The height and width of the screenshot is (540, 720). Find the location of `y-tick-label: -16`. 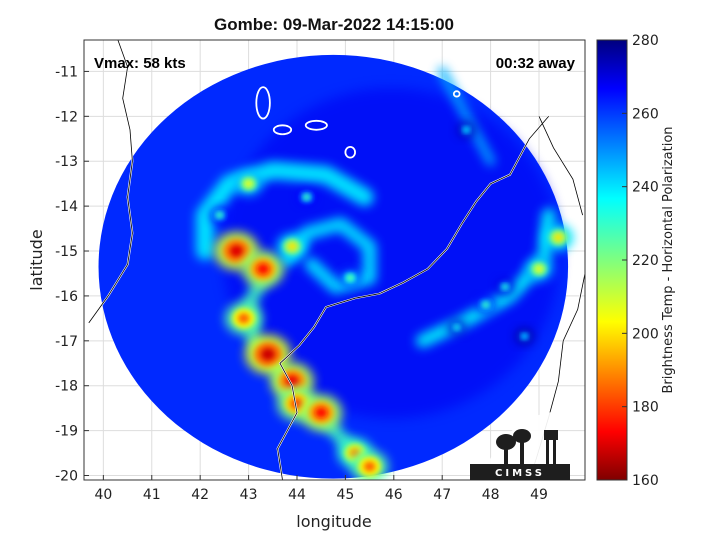

y-tick-label: -16 is located at coordinates (66, 297).